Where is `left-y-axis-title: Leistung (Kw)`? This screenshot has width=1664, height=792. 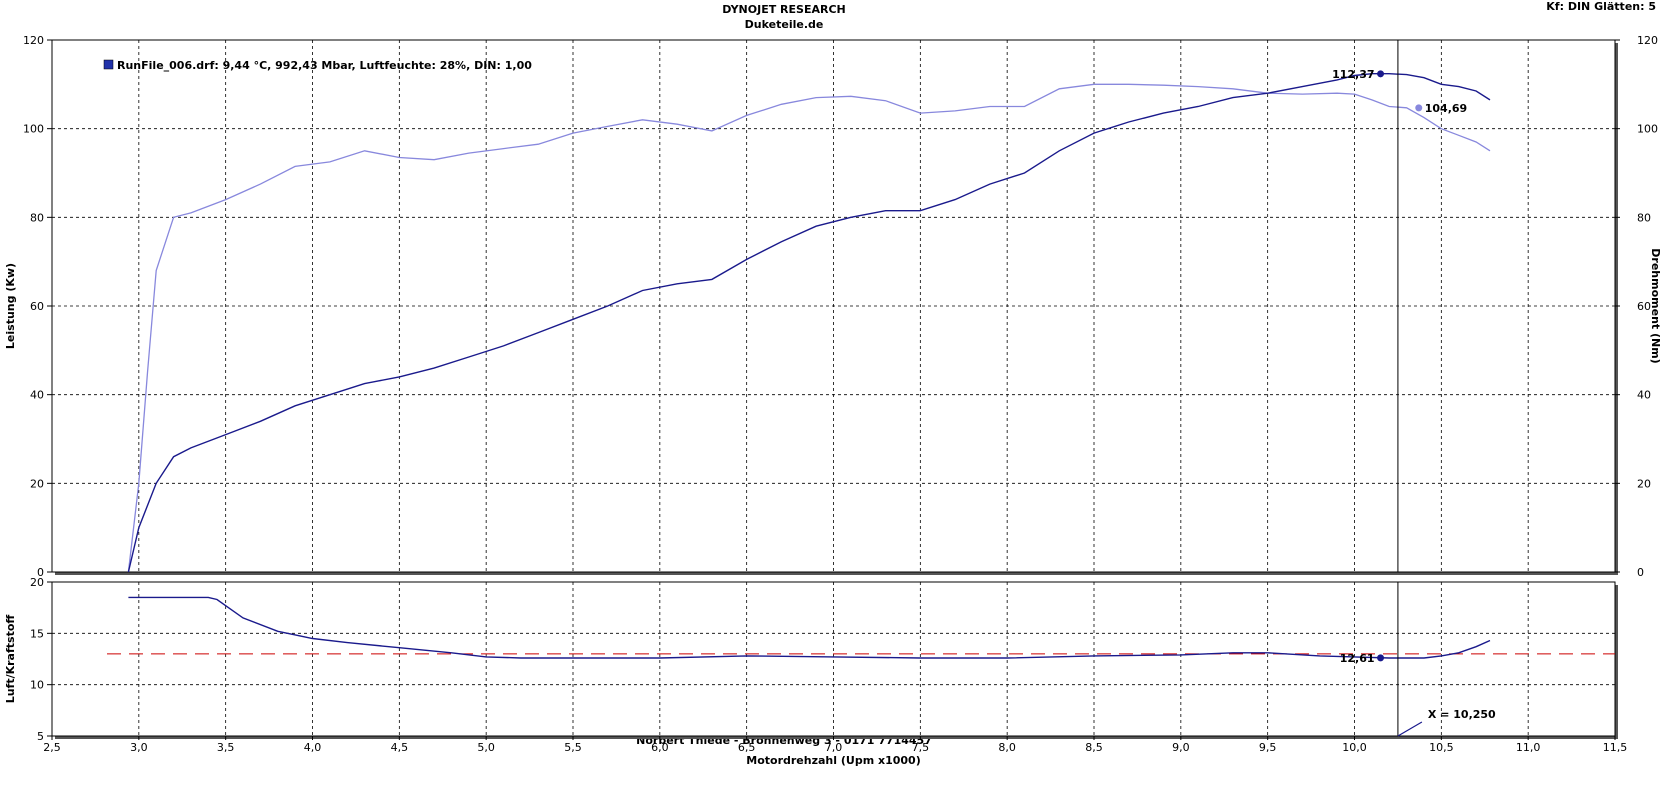
left-y-axis-title: Leistung (Kw) is located at coordinates (10, 306).